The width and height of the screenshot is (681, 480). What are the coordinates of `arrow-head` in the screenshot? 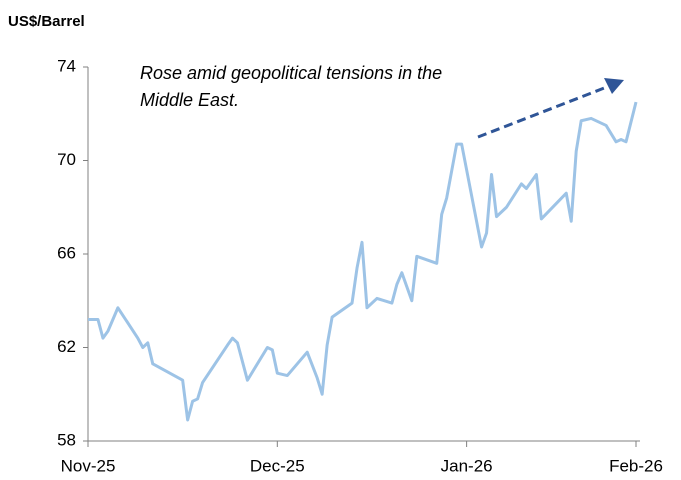 It's located at (614, 86).